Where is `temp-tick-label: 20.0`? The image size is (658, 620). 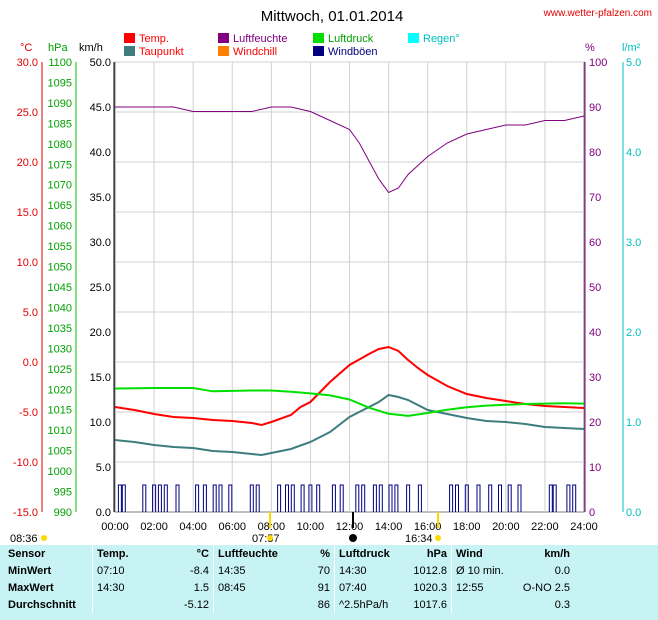 temp-tick-label: 20.0 is located at coordinates (27, 163).